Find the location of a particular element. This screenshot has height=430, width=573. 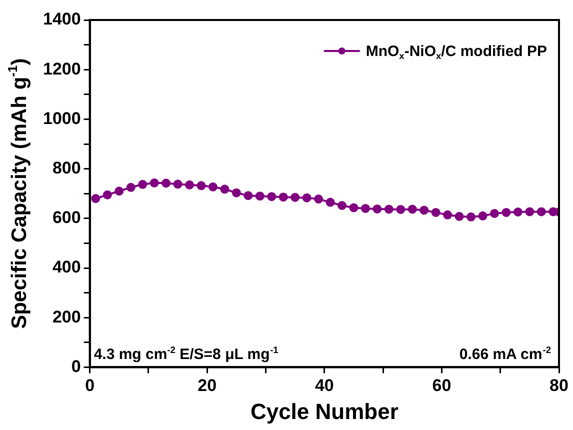

x-tick-label: 20 is located at coordinates (207, 386).